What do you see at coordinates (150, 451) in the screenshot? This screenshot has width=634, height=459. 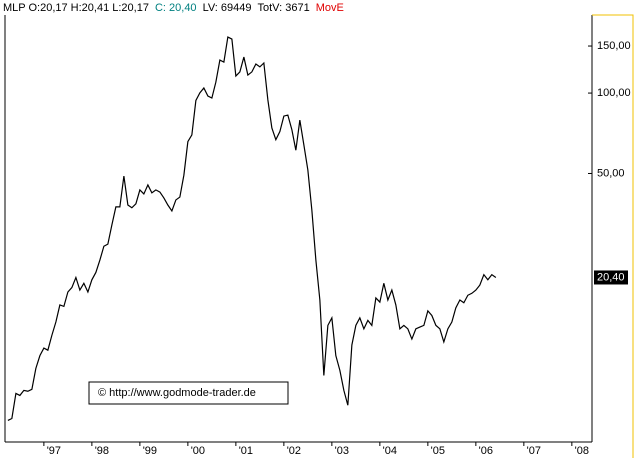 I see `x-tick-label: '99` at bounding box center [150, 451].